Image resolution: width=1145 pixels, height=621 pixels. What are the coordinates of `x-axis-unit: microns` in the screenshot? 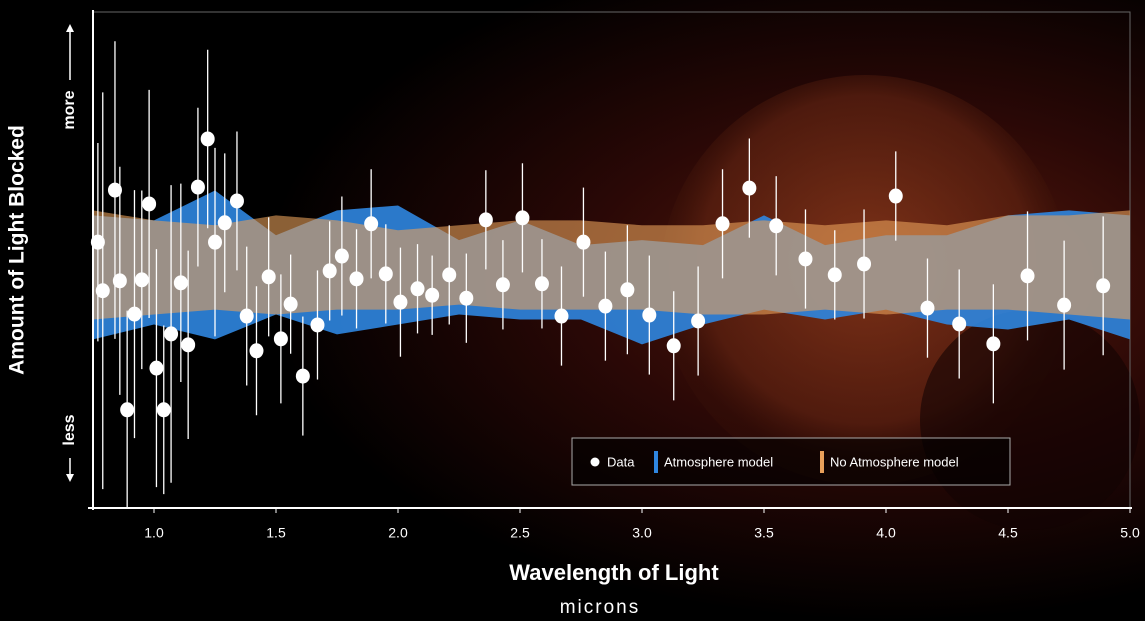 It's located at (600, 607).